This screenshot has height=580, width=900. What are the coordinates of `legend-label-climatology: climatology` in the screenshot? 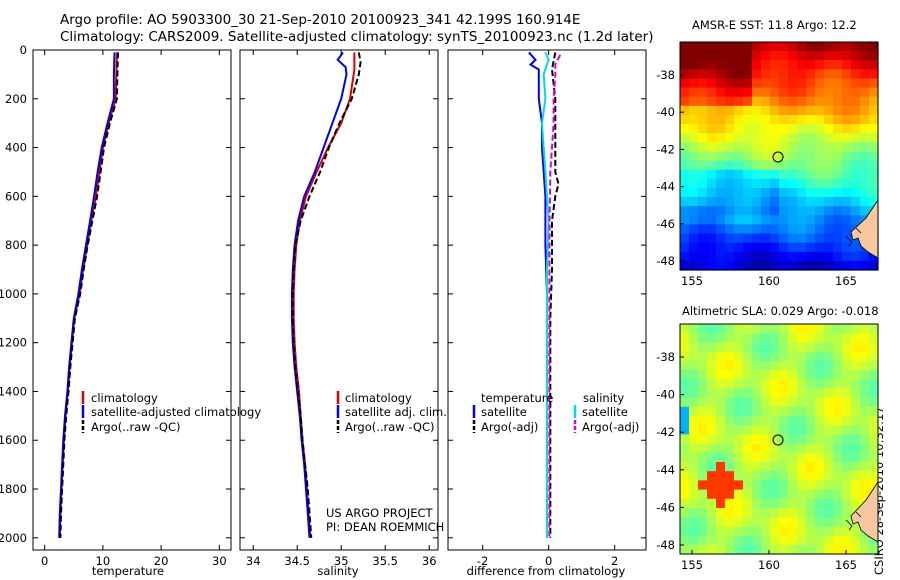 It's located at (378, 398).